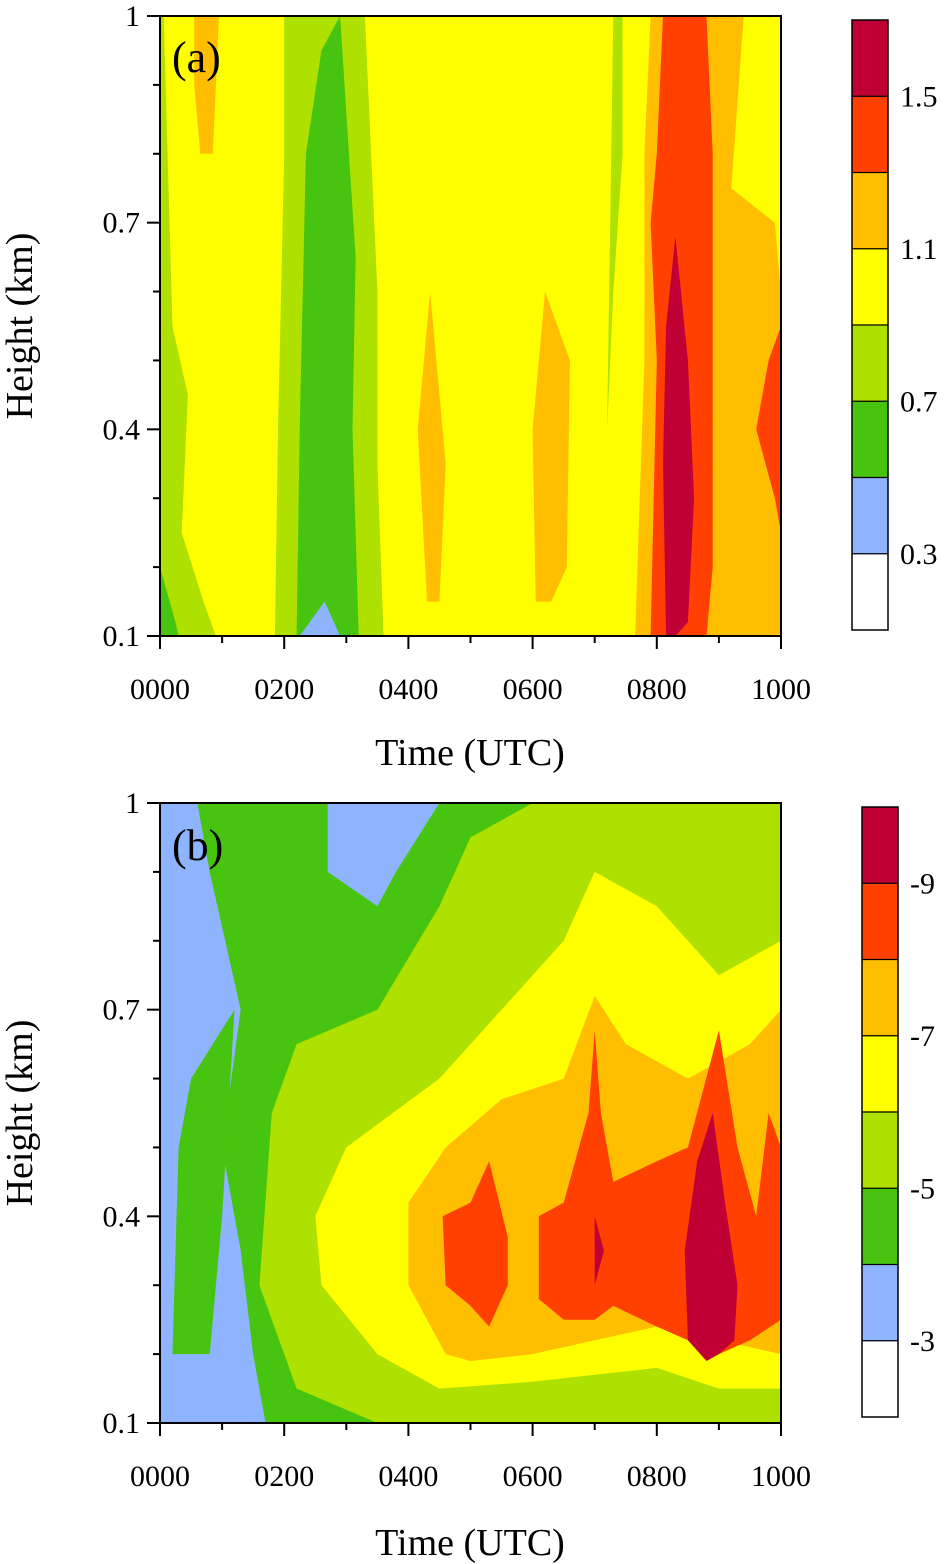  I want to click on colorbar-frame-b, so click(880, 1112).